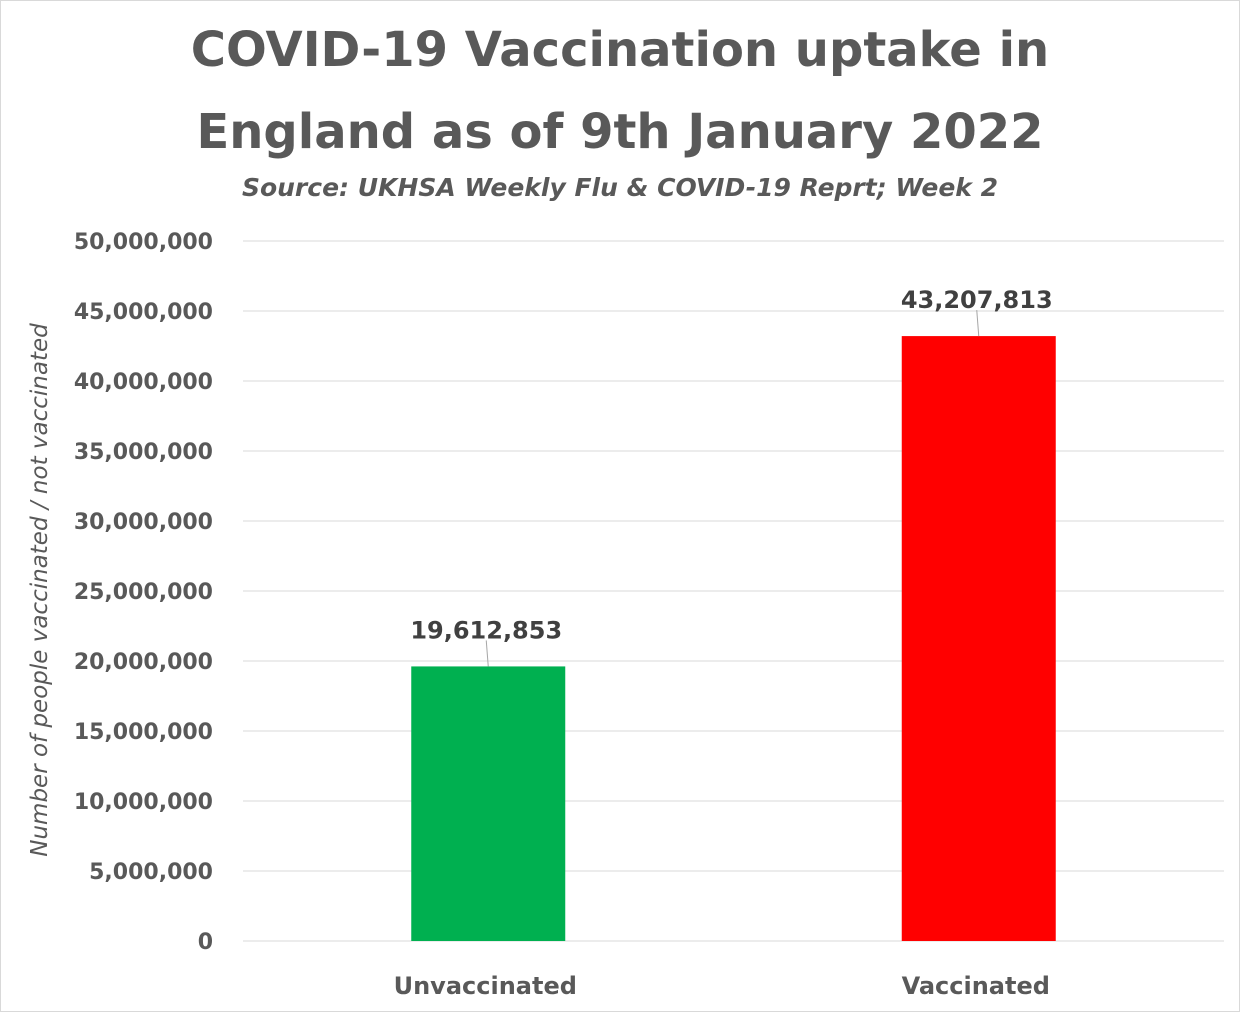  I want to click on y-tick-label: 25,000,000, so click(143, 592).